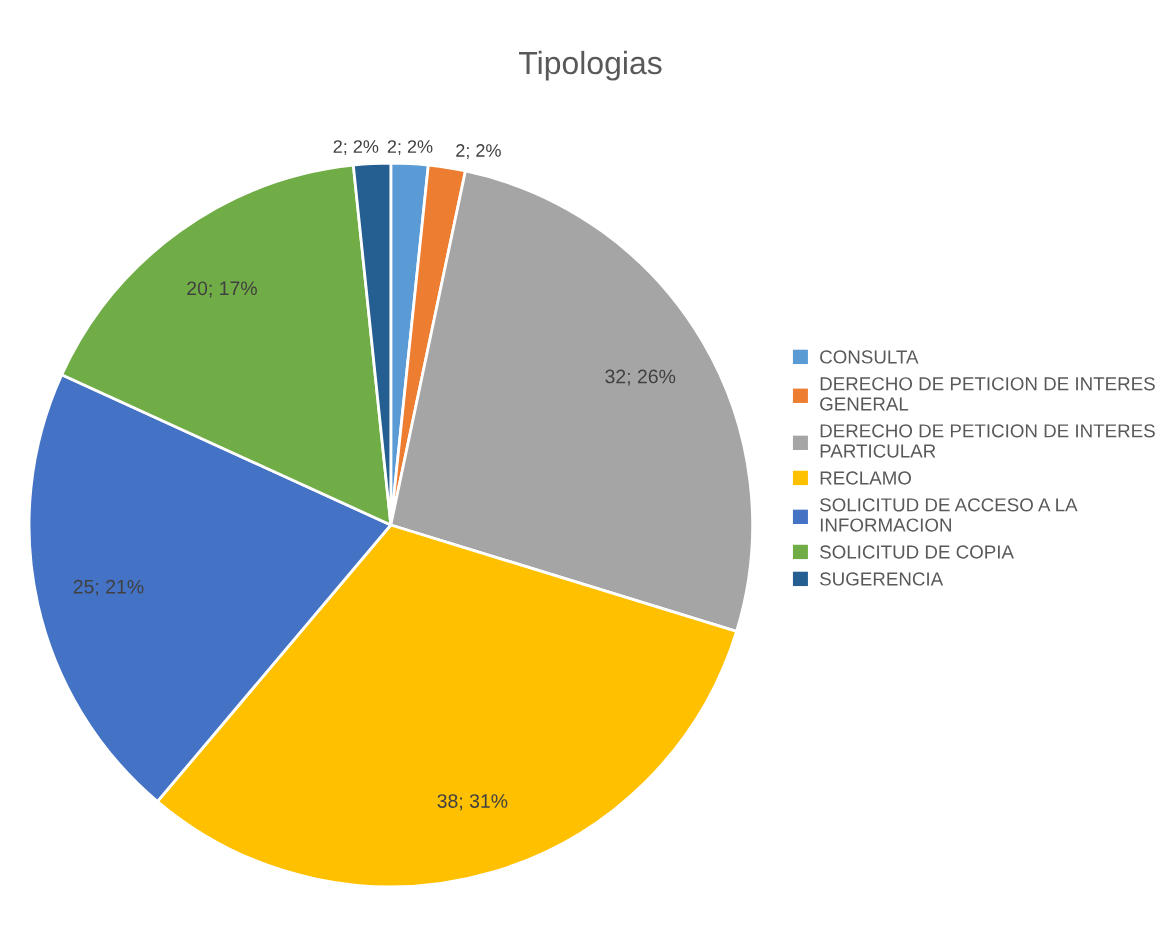 This screenshot has width=1167, height=939. What do you see at coordinates (882, 579) in the screenshot?
I see `legend-label: SUGERENCIA` at bounding box center [882, 579].